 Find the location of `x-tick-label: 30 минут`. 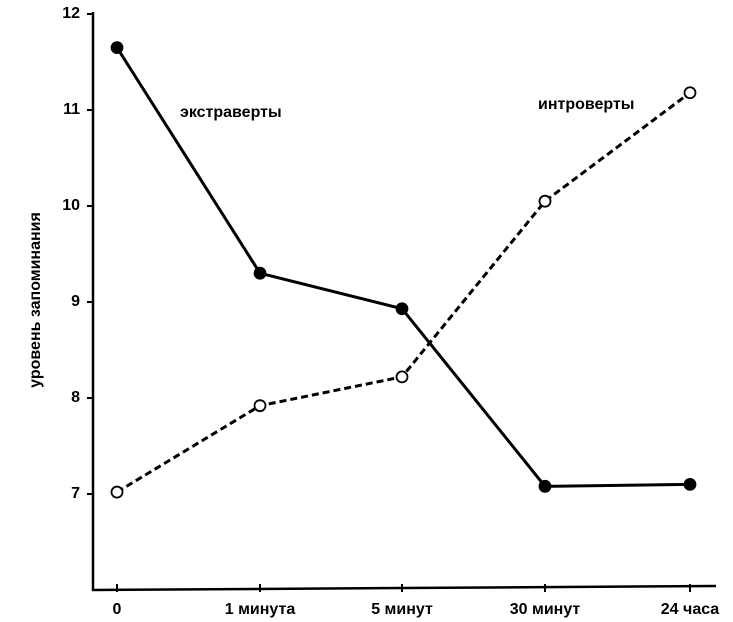

x-tick-label: 30 минут is located at coordinates (545, 609).